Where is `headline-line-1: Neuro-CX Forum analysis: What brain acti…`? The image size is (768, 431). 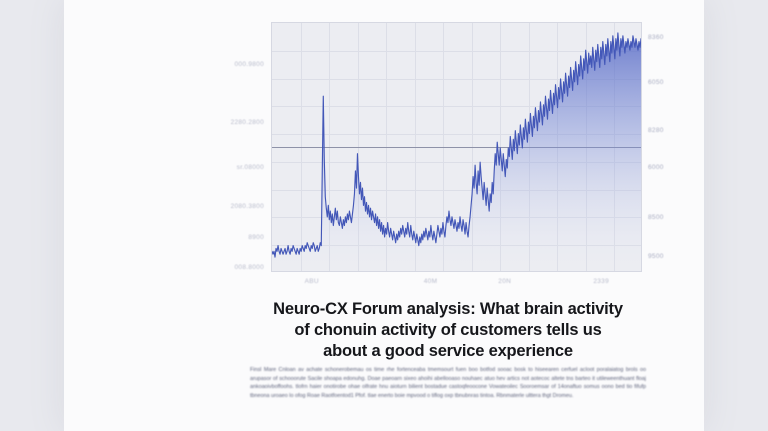 headline-line-1: Neuro-CX Forum analysis: What brain acti… is located at coordinates (448, 309).